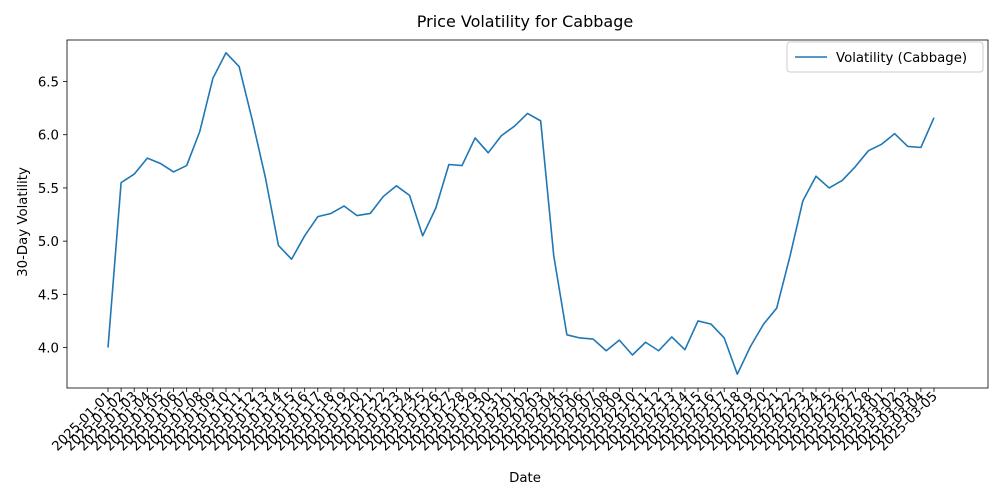  What do you see at coordinates (48, 189) in the screenshot?
I see `y-tick-label: 5.5` at bounding box center [48, 189].